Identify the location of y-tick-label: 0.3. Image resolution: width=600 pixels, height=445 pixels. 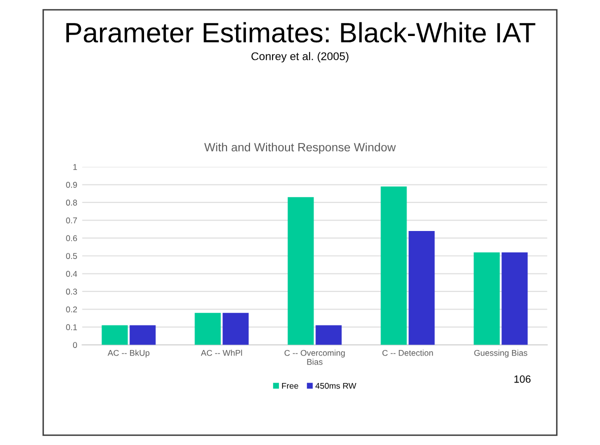
(71, 291).